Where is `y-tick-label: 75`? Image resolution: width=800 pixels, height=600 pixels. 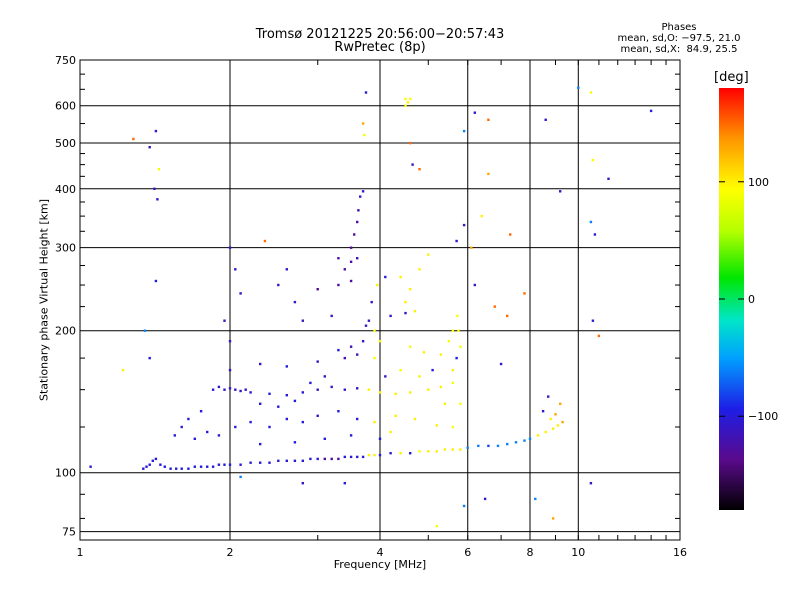 y-tick-label: 75 is located at coordinates (69, 532).